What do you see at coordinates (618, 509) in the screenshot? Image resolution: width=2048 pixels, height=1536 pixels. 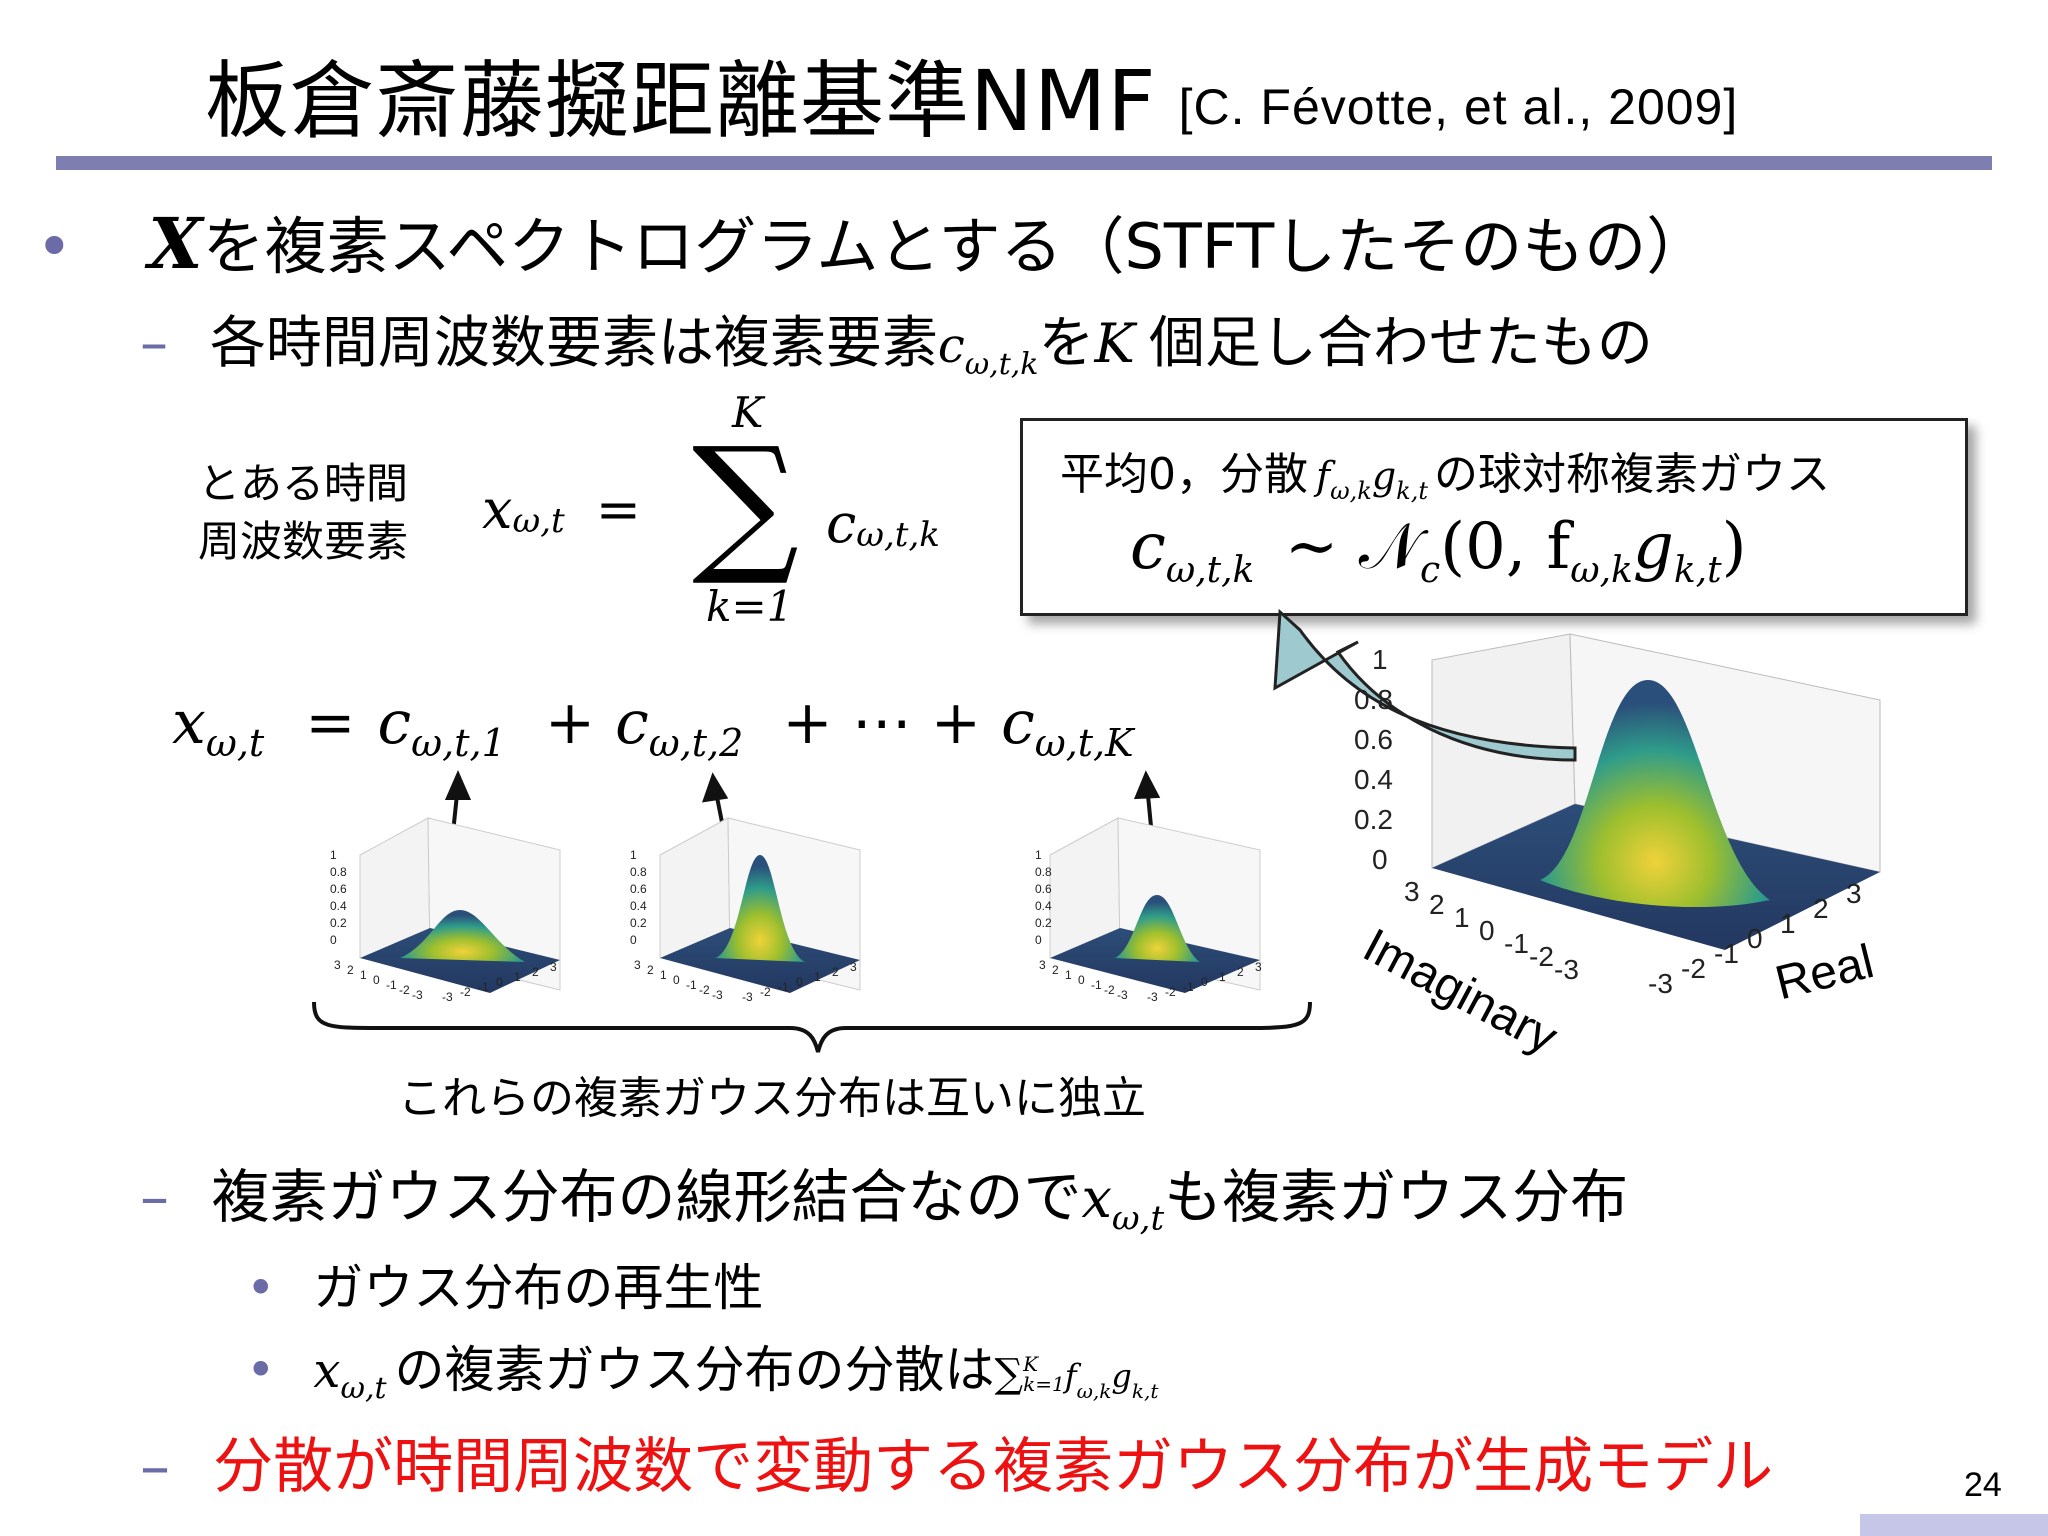 I see `eq1-equals: =` at bounding box center [618, 509].